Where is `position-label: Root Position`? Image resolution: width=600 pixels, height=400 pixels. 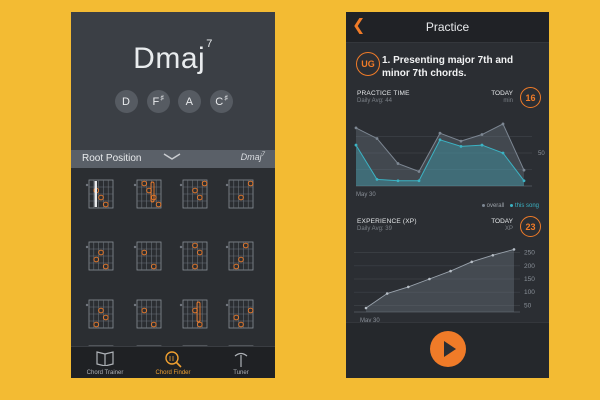 position-label: Root Position is located at coordinates (112, 158).